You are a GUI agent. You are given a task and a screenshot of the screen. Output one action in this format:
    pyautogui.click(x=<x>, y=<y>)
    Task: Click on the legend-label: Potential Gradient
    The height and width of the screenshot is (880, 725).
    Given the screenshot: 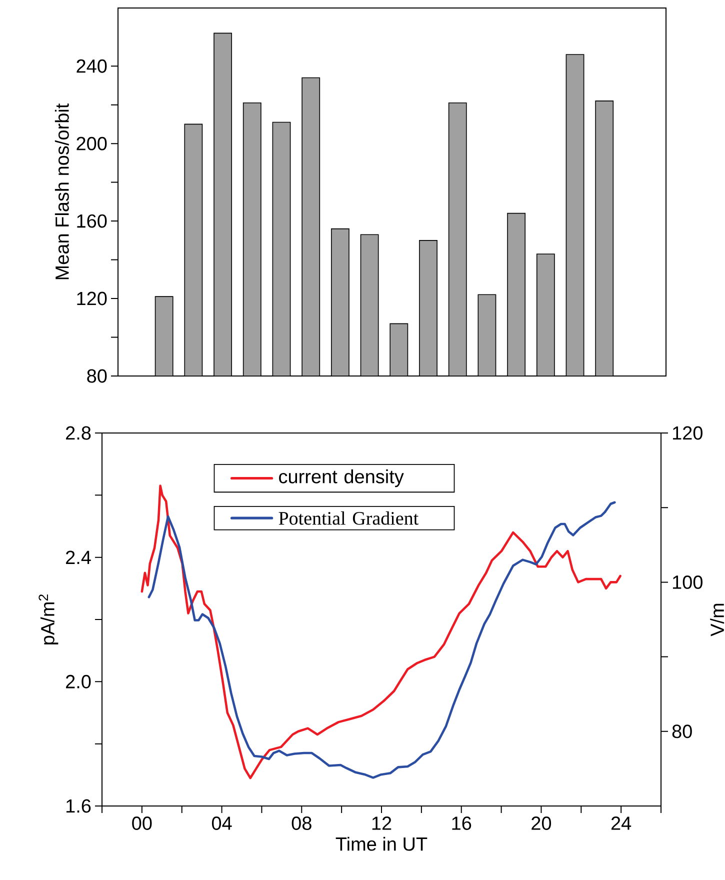 What is the action you would take?
    pyautogui.click(x=348, y=518)
    